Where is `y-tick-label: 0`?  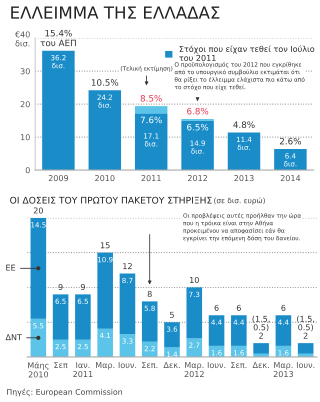 y-tick-label: 0 is located at coordinates (28, 170).